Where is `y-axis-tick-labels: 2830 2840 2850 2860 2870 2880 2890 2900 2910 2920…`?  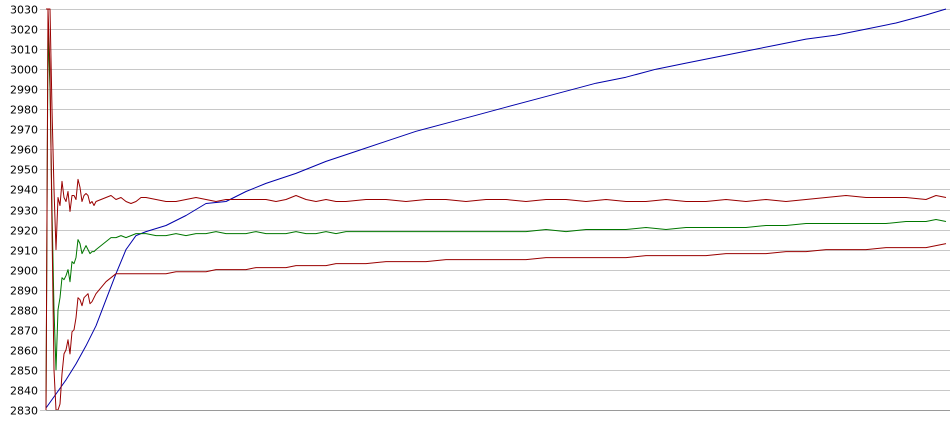 y-axis-tick-labels: 2830 2840 2850 2860 2870 2880 2890 2900 2910 2920… is located at coordinates (24, 211).